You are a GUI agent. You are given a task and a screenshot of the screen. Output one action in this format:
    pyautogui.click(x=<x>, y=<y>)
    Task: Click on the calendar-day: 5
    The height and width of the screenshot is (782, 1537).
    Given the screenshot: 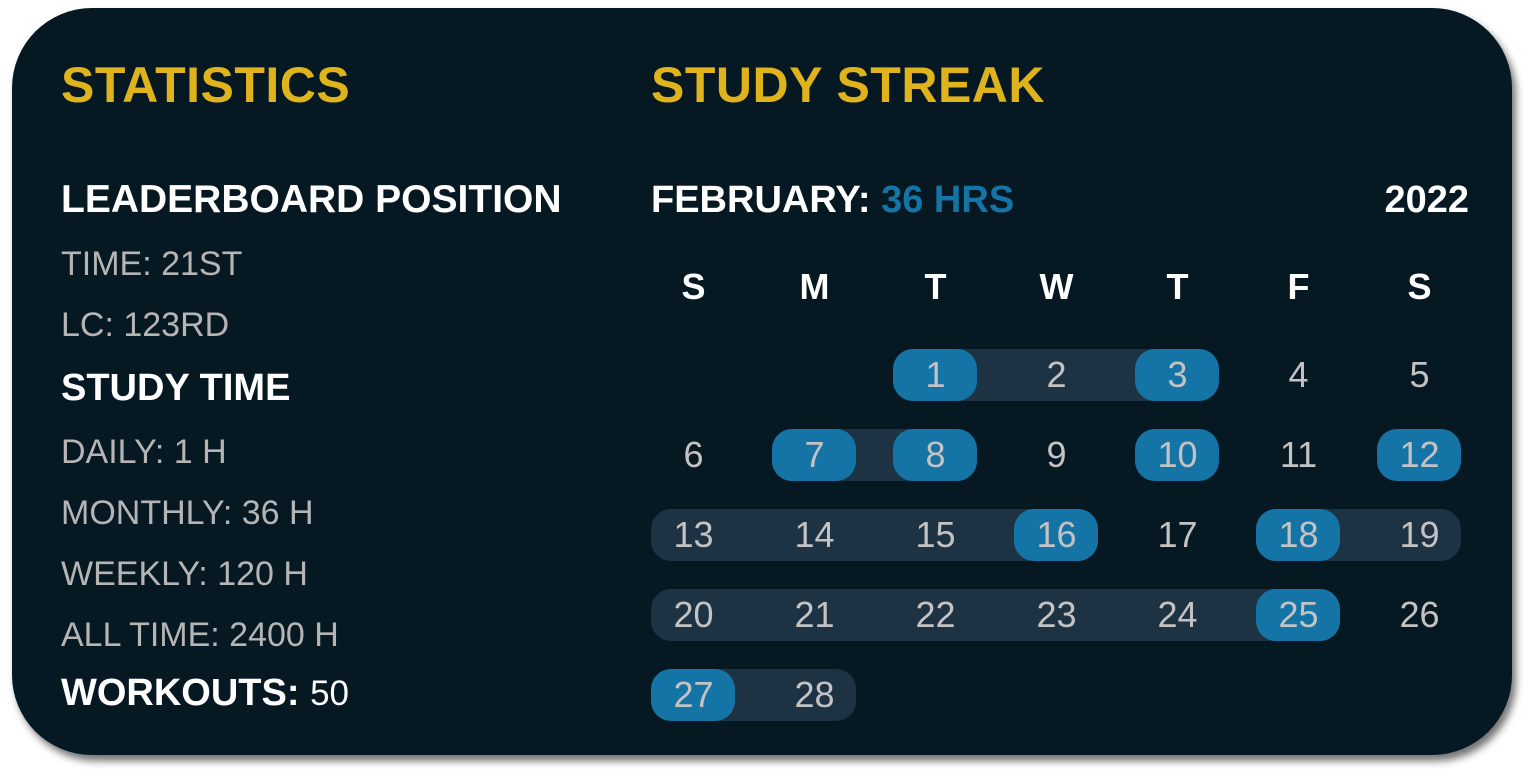 What is the action you would take?
    pyautogui.click(x=1419, y=374)
    